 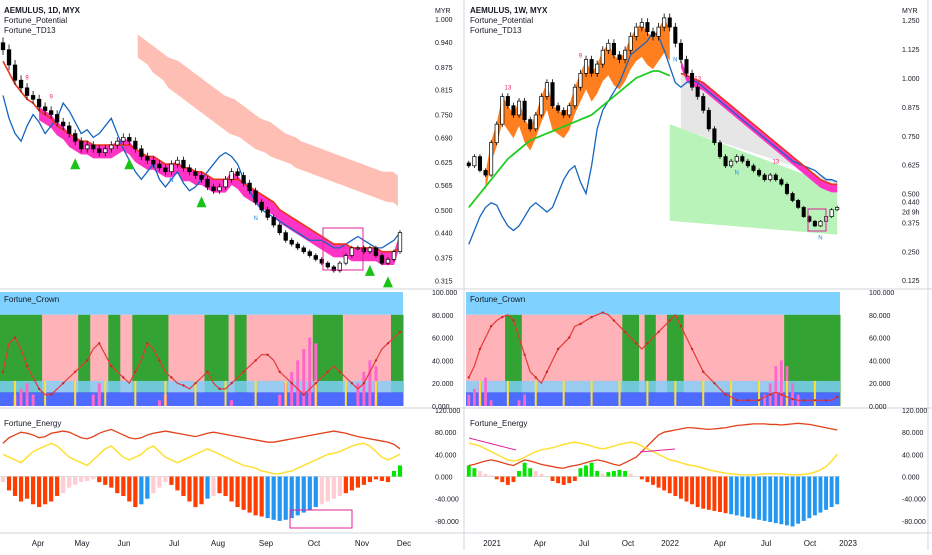 I want to click on countdown-label: 2d 9h, so click(x=911, y=212).